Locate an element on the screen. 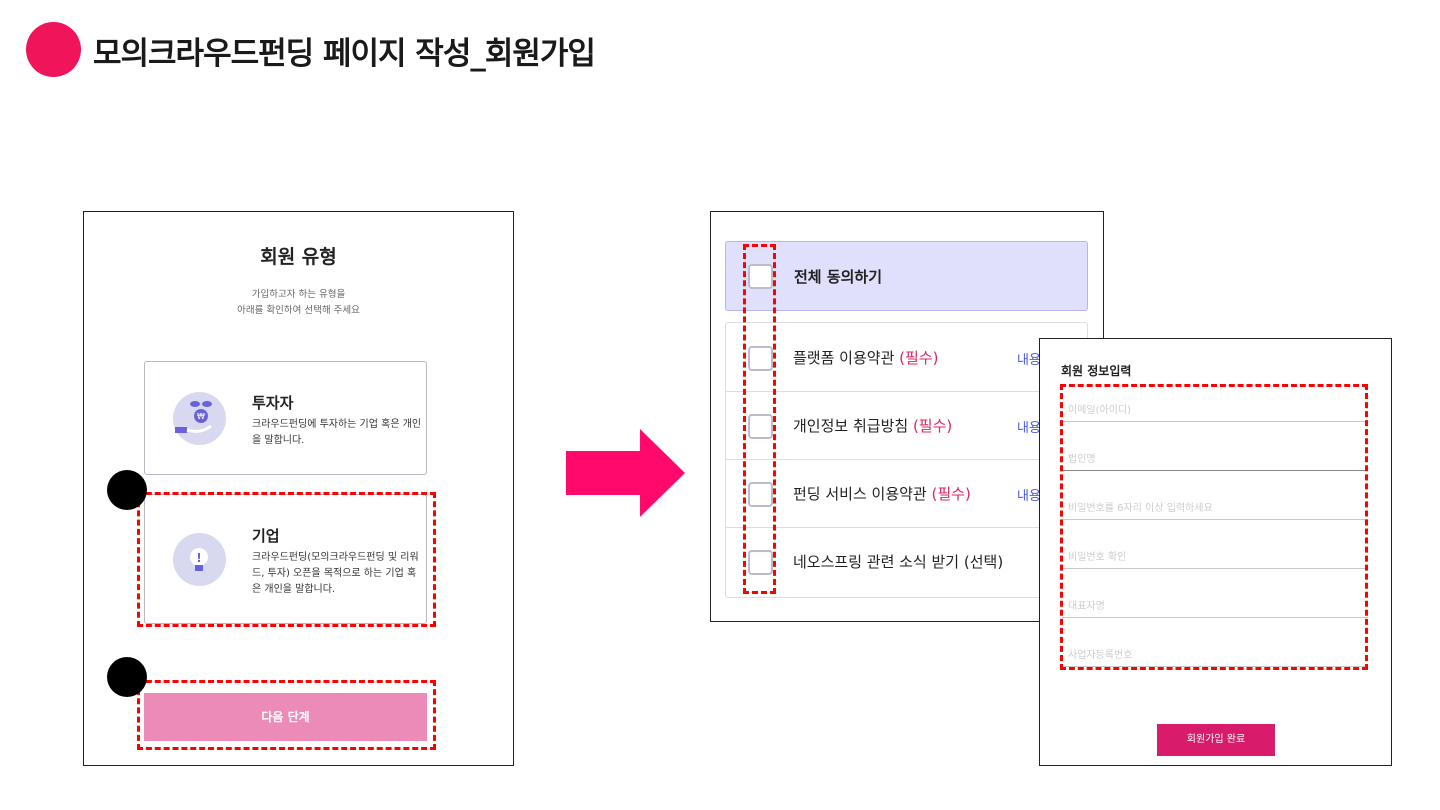 This screenshot has width=1440, height=810. subtitle-line-1: 가입하고자 하는 유형을 is located at coordinates (298, 294).